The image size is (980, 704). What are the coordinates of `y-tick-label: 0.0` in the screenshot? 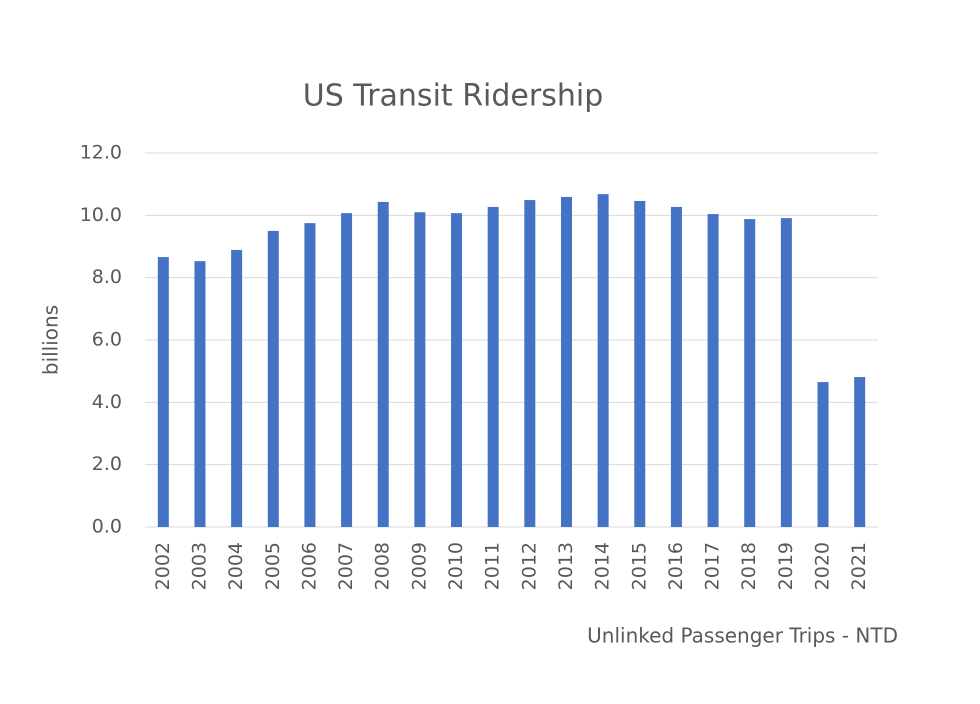 It's located at (107, 527).